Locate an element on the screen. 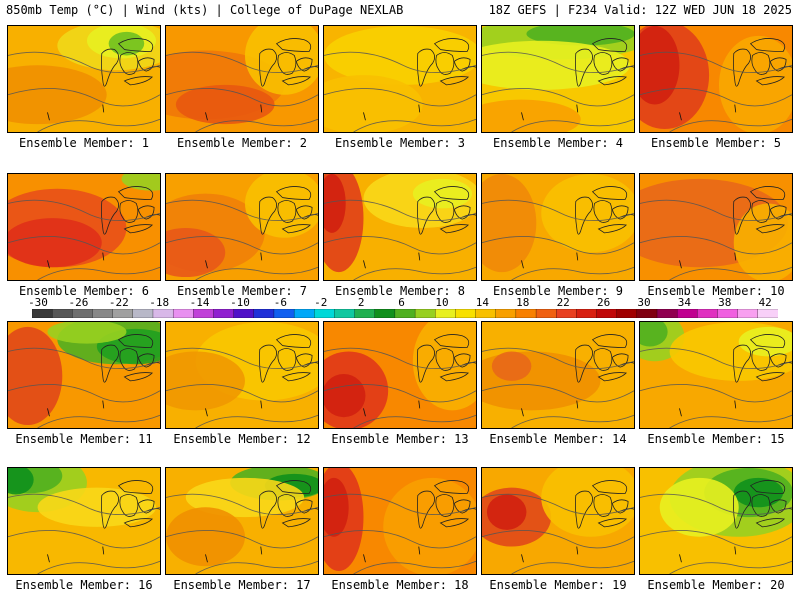 The height and width of the screenshot is (600, 800). ensemble-member-caption: Ensemble Member: 13 is located at coordinates (400, 439).